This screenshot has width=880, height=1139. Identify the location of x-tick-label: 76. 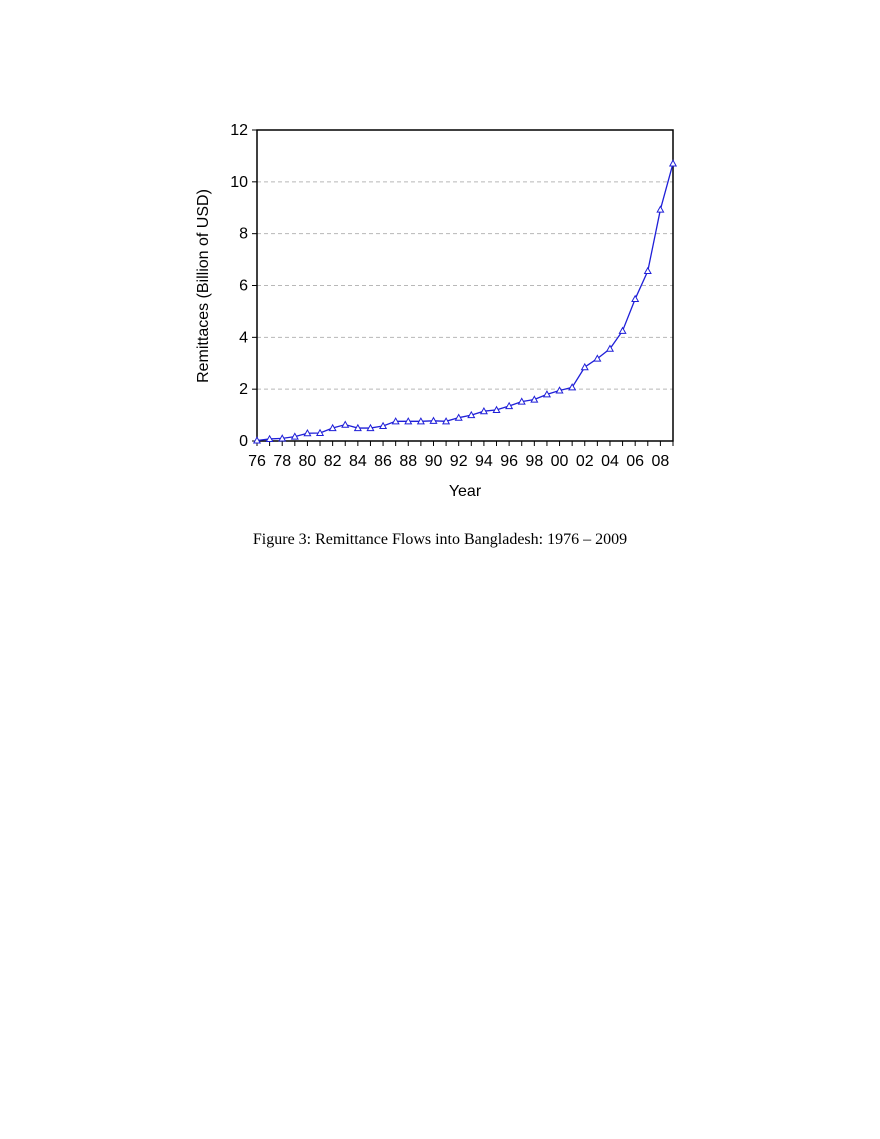
(257, 461).